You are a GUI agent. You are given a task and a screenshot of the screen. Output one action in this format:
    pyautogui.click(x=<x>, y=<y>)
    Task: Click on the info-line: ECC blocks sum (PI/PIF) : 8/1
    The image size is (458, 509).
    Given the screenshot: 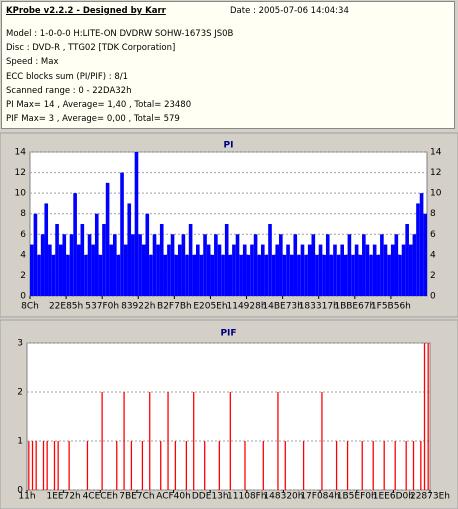 What is the action you would take?
    pyautogui.click(x=67, y=76)
    